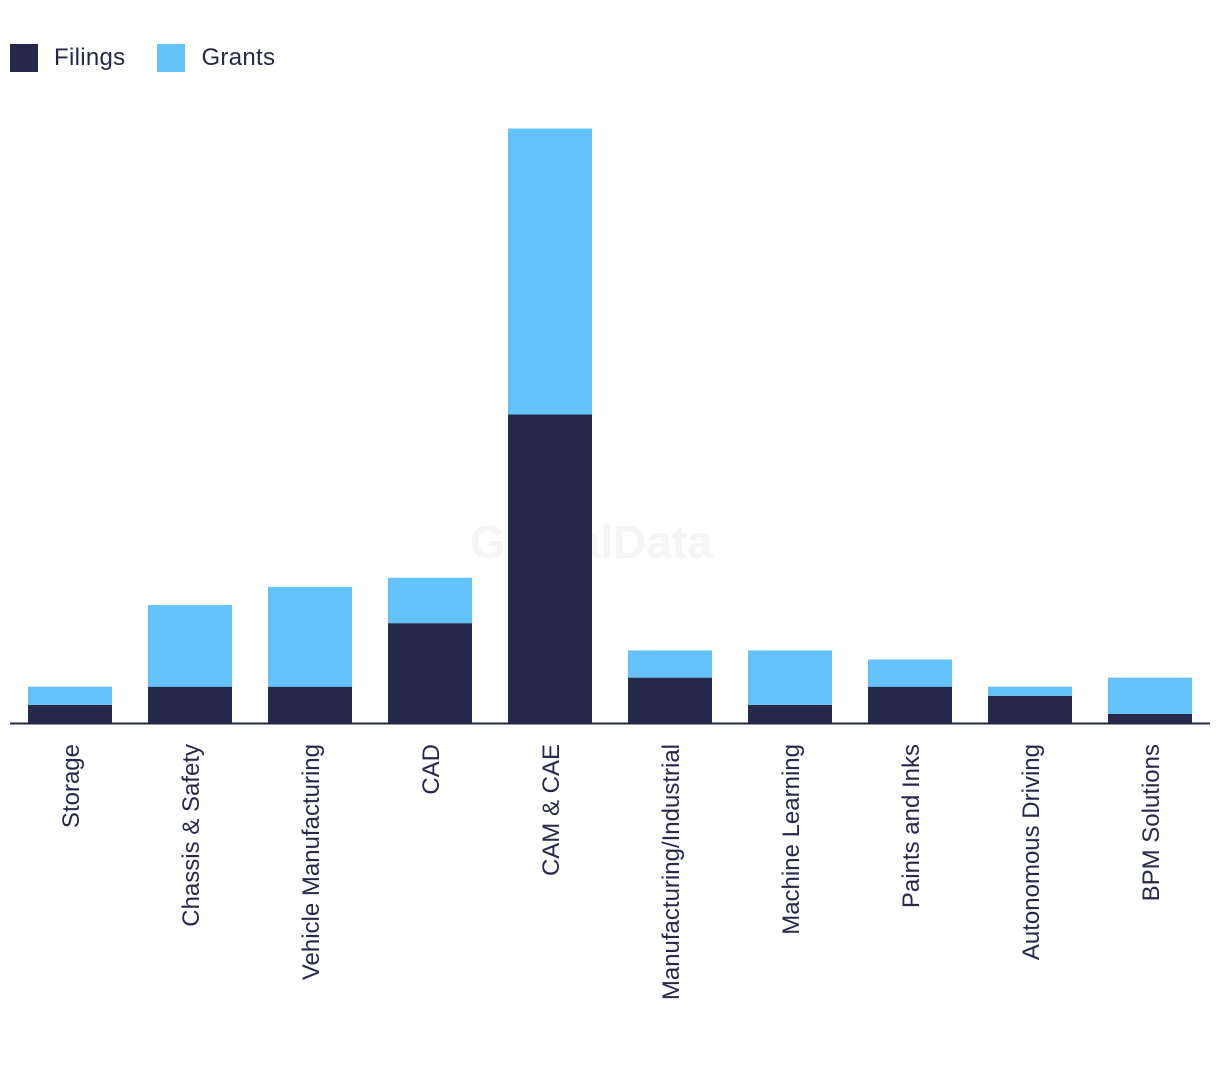  What do you see at coordinates (431, 769) in the screenshot?
I see `x-tick-label: CAD` at bounding box center [431, 769].